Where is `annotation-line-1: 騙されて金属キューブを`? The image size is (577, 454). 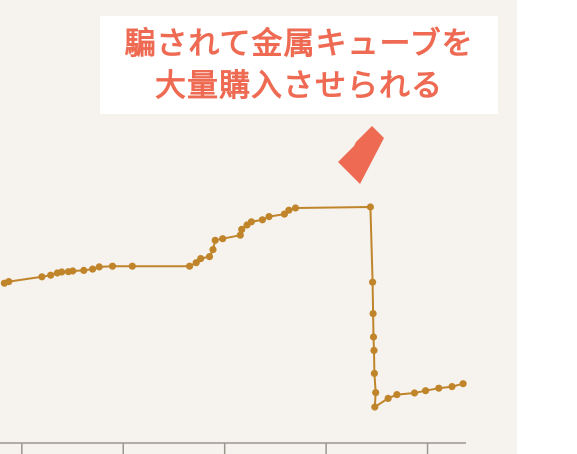
annotation-line-1: 騙されて金属キューブを is located at coordinates (299, 44).